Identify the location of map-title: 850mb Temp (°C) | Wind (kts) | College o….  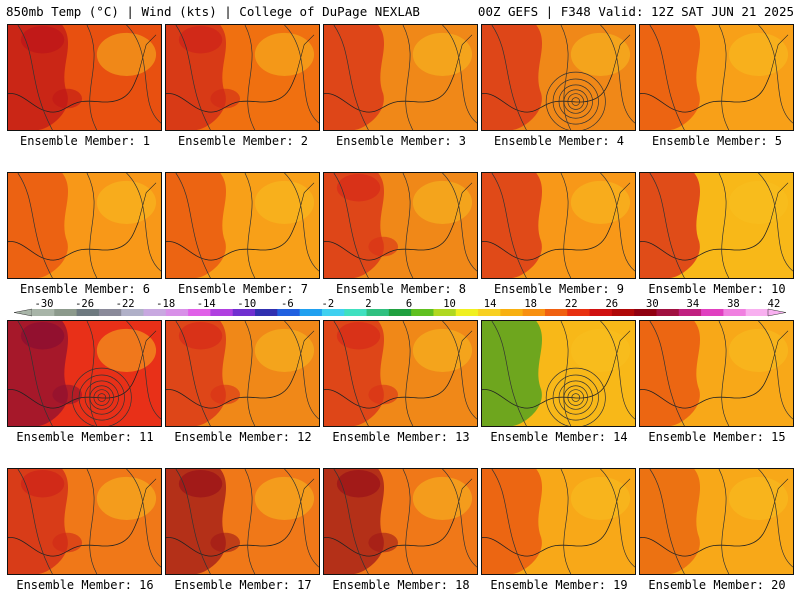
(213, 11).